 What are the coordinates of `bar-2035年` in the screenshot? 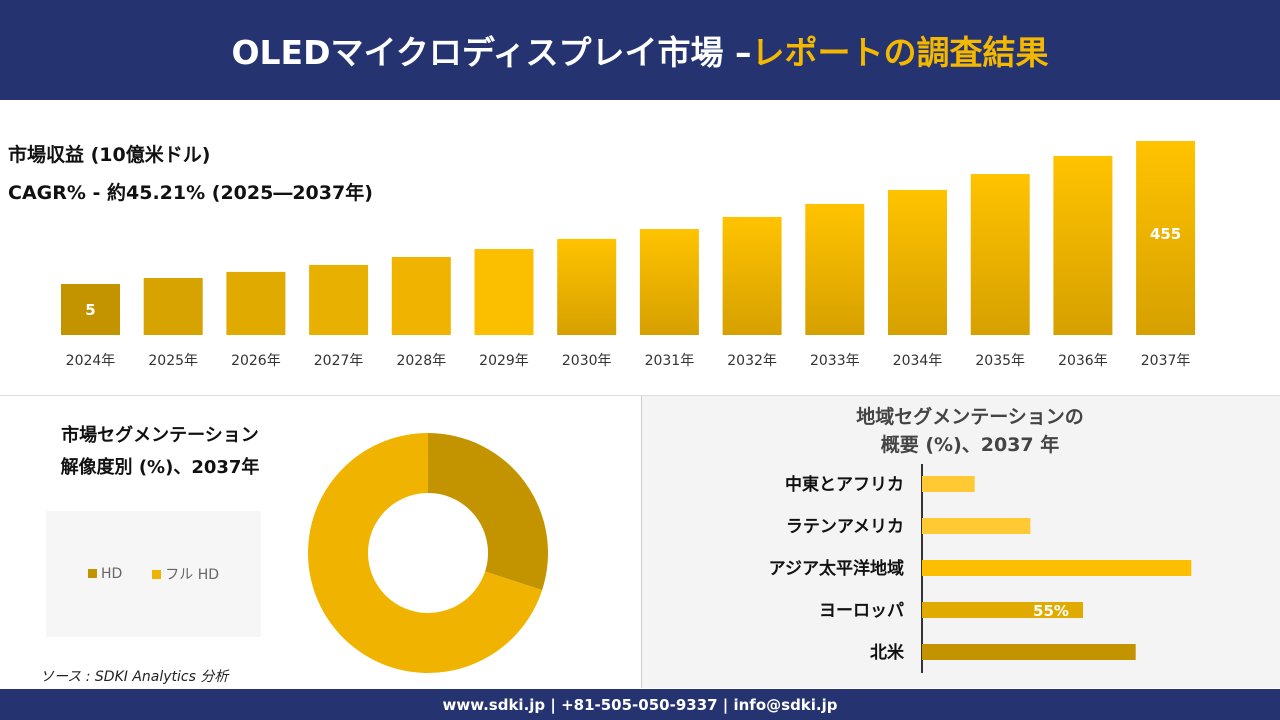 It's located at (1000, 254).